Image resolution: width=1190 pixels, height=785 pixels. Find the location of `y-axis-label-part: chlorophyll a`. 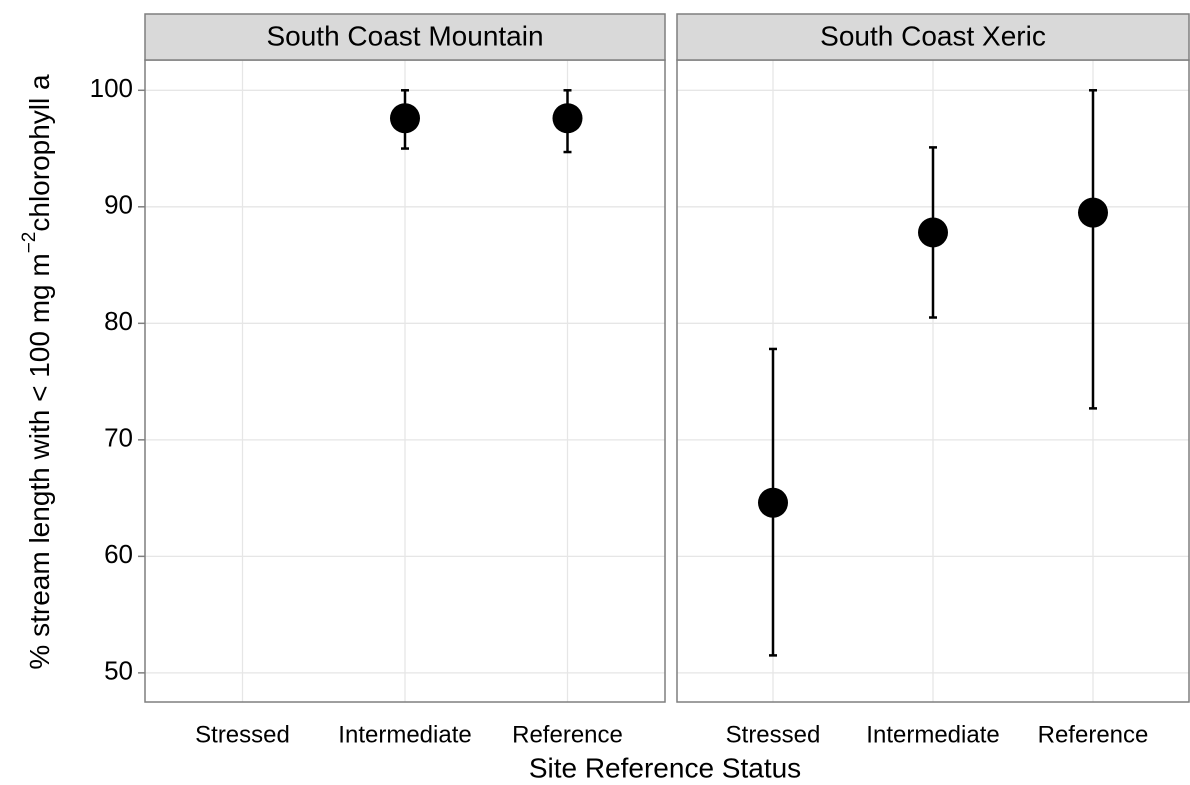

y-axis-label-part: chlorophyll a is located at coordinates (39, 153).